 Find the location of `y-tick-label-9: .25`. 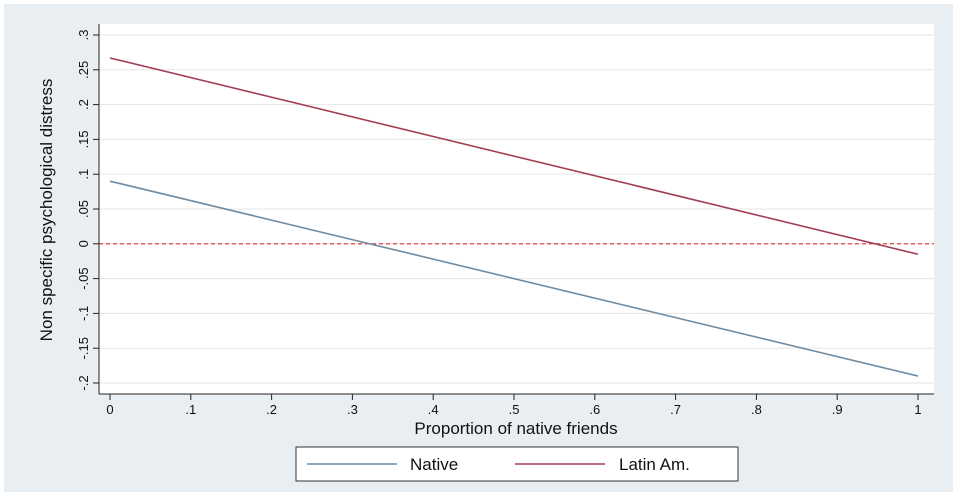

y-tick-label-9: .25 is located at coordinates (83, 70).